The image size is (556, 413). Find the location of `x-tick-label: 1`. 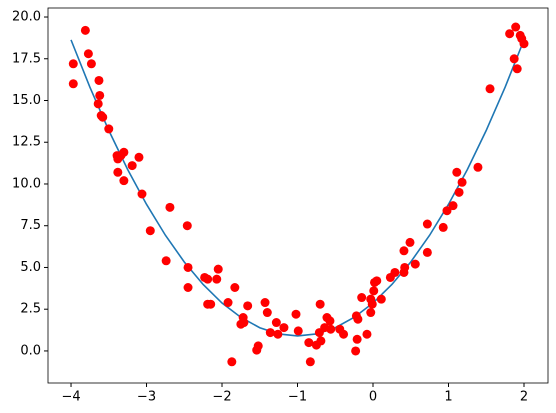

x-tick-label: 1 is located at coordinates (448, 397).